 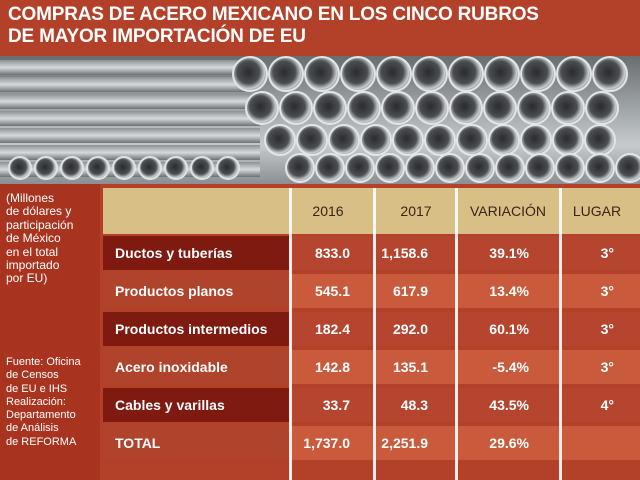 I want to click on table-cell: 43.5%, so click(x=509, y=405).